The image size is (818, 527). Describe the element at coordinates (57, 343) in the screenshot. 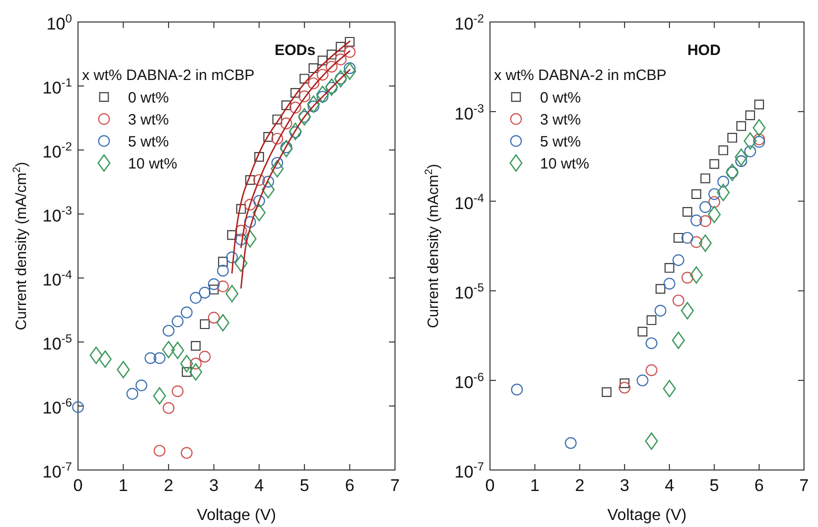

I see `y-tick-label: 10$^{-5}$` at that location.